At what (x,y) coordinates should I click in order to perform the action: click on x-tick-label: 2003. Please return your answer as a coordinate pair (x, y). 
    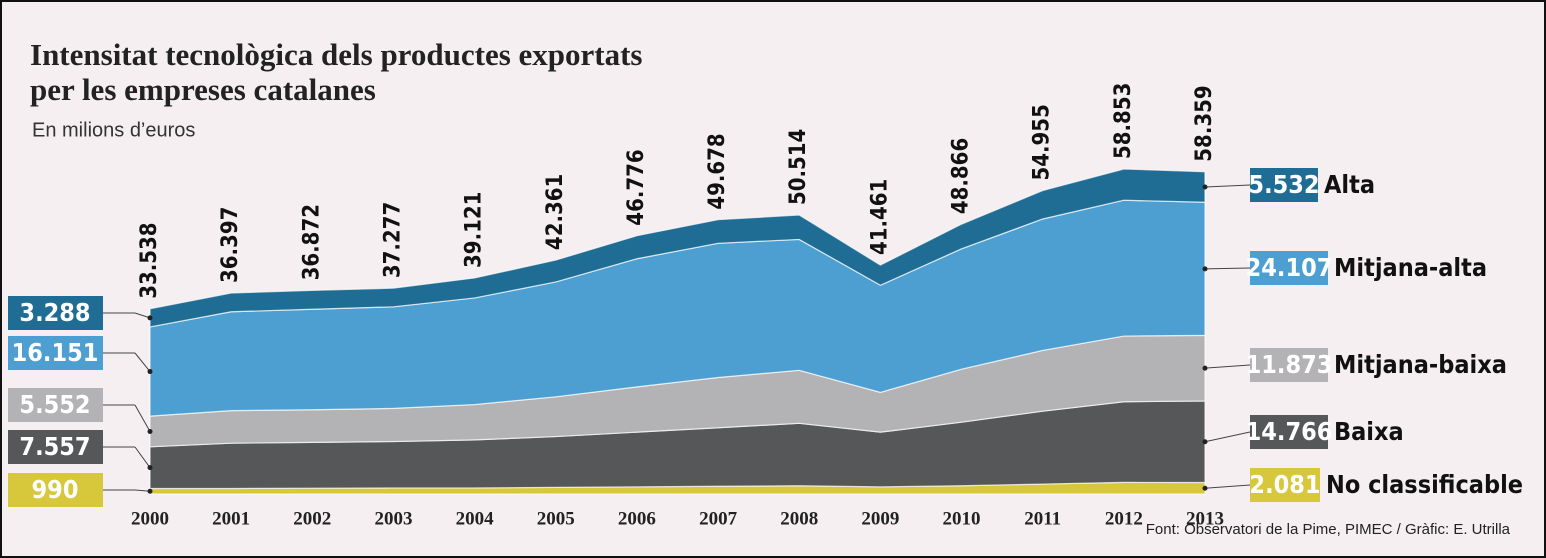
    Looking at the image, I should click on (393, 518).